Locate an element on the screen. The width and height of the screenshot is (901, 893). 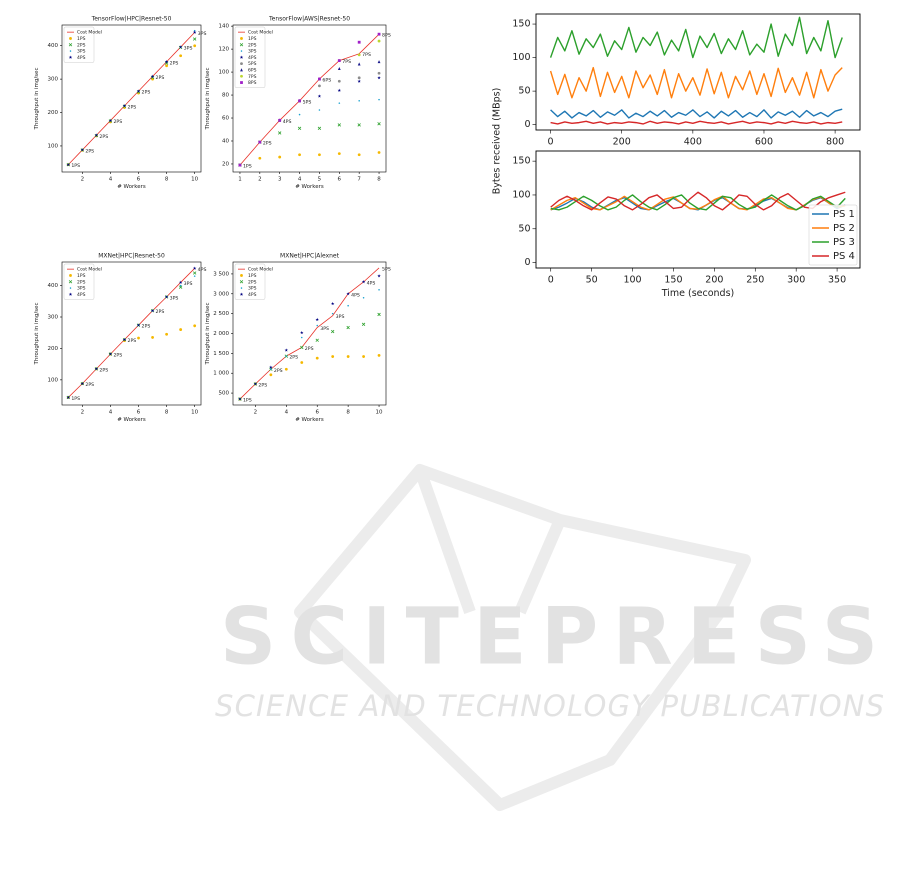
x-tick-label: 400 is located at coordinates (693, 142).